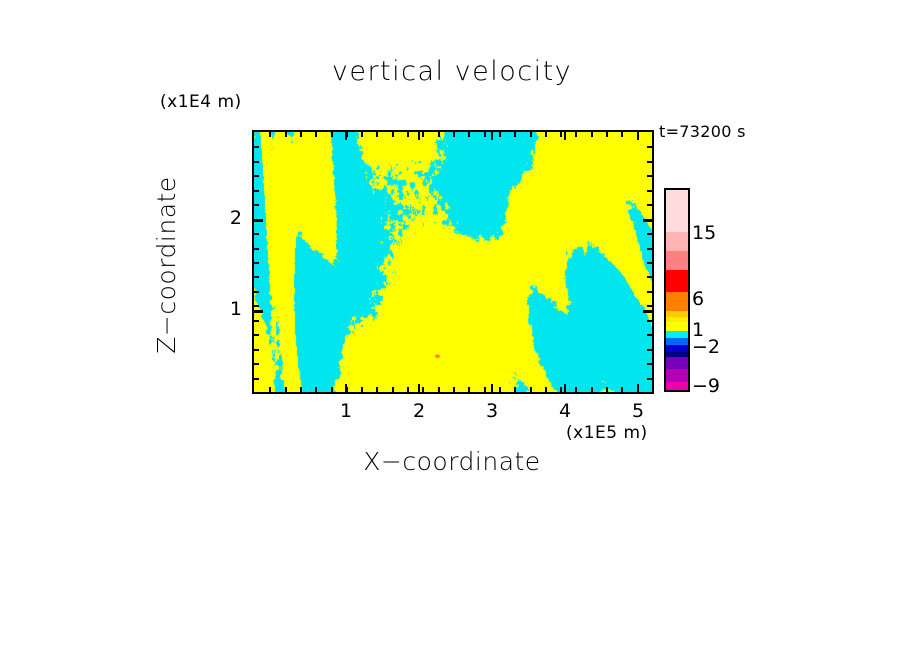  I want to click on z-tick-label: 2, so click(235, 218).